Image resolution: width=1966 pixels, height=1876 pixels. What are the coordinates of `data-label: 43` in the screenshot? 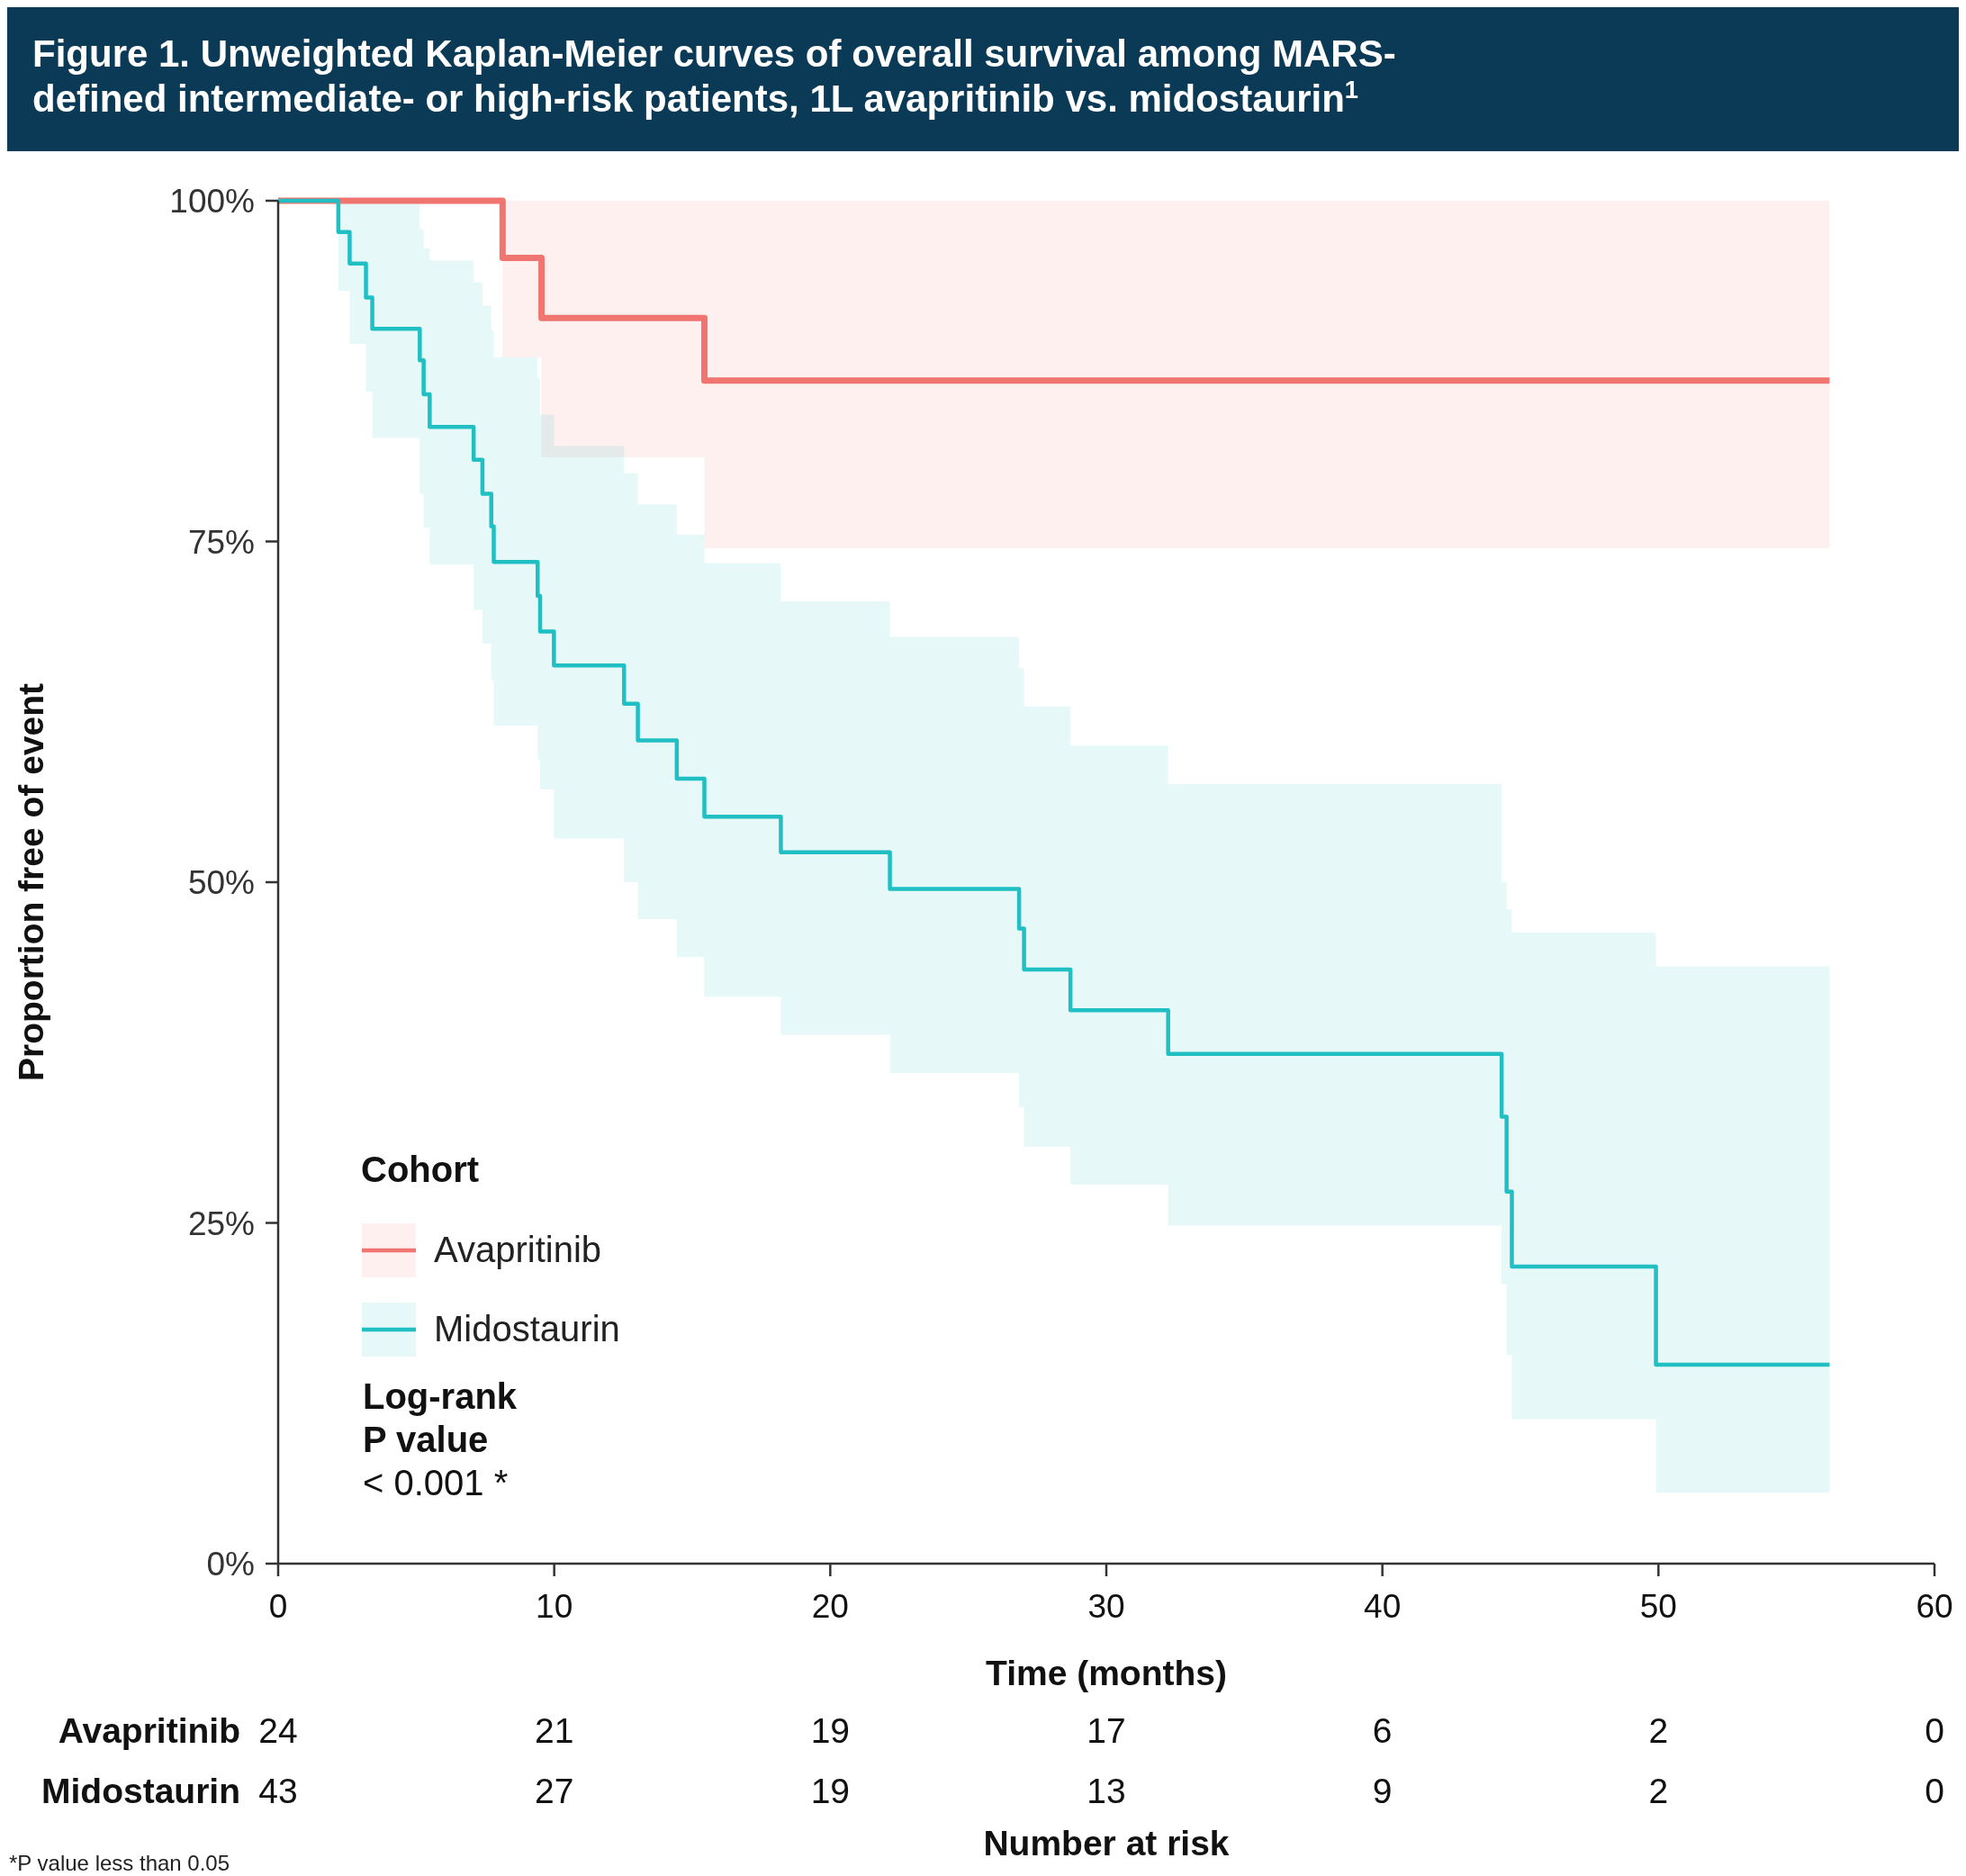 It's located at (278, 1791).